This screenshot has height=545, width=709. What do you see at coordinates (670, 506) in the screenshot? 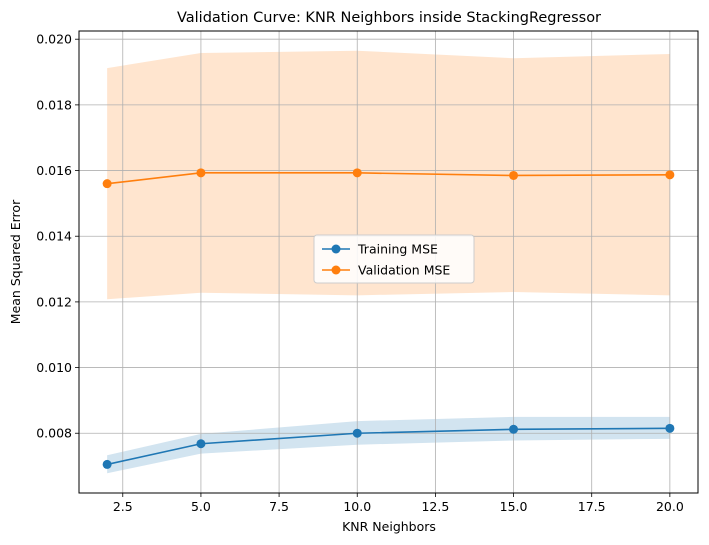
I see `x-tick-label: 20.0` at bounding box center [670, 506].